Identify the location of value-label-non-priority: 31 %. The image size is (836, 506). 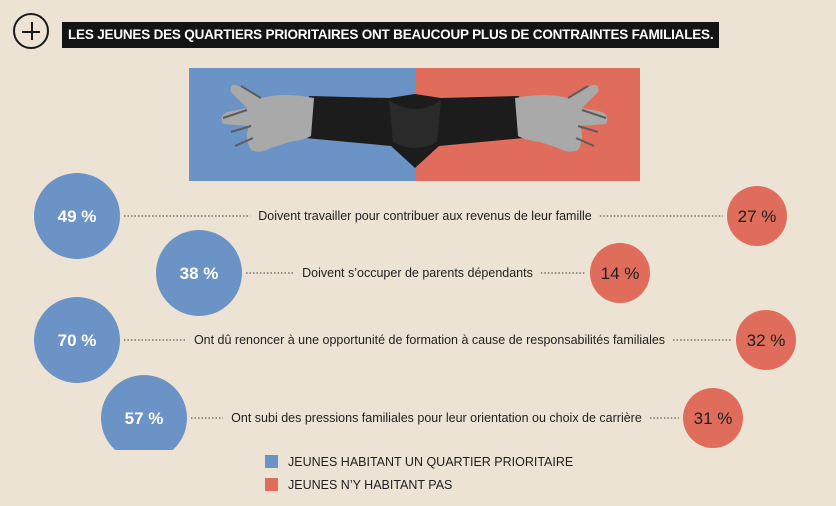
(713, 418).